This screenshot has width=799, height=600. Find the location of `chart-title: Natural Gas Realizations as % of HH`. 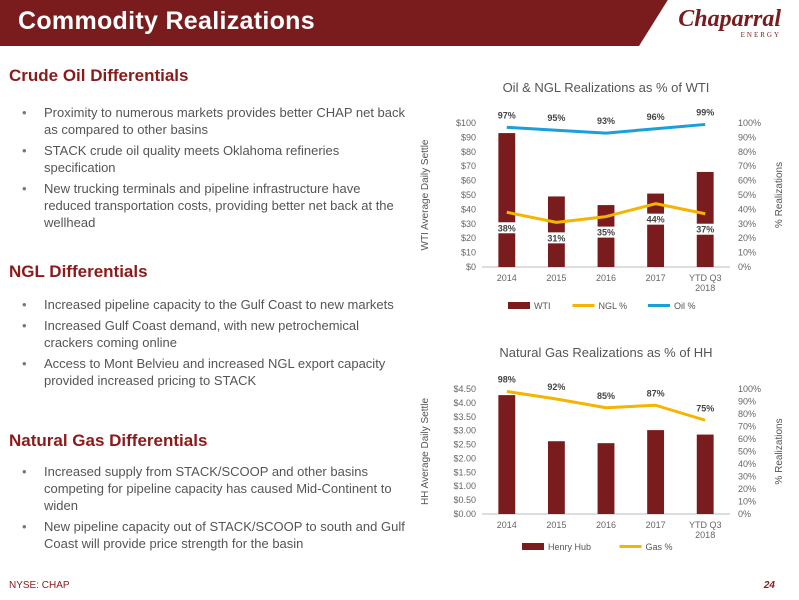

chart-title: Natural Gas Realizations as % of HH is located at coordinates (605, 352).